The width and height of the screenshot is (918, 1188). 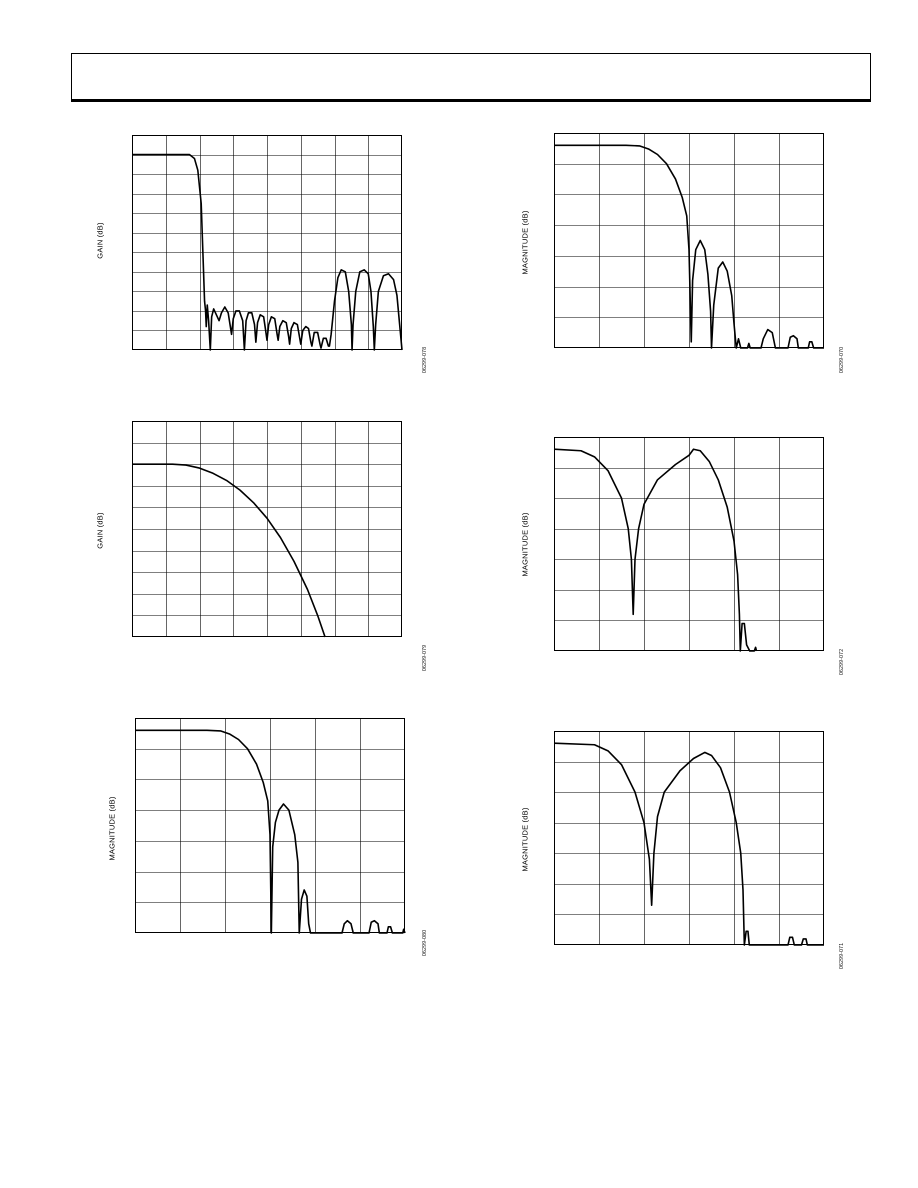 I want to click on figure-id: 06299-071, so click(x=842, y=956).